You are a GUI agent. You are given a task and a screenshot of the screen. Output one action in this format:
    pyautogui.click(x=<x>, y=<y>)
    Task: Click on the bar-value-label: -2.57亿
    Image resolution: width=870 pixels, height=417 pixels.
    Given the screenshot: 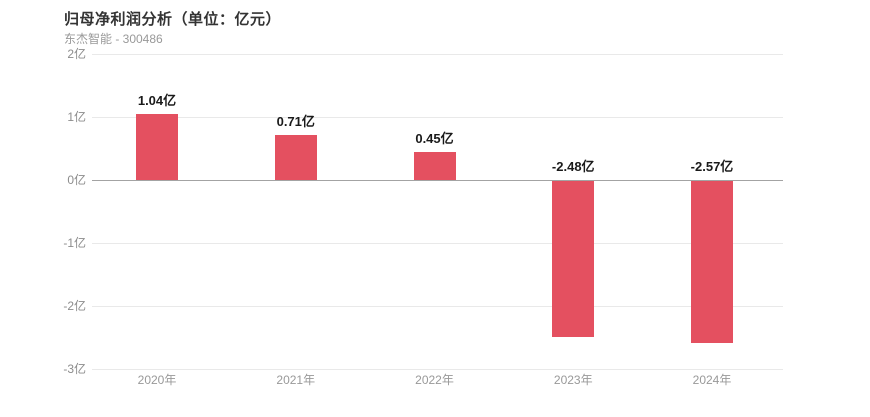 What is the action you would take?
    pyautogui.click(x=712, y=166)
    